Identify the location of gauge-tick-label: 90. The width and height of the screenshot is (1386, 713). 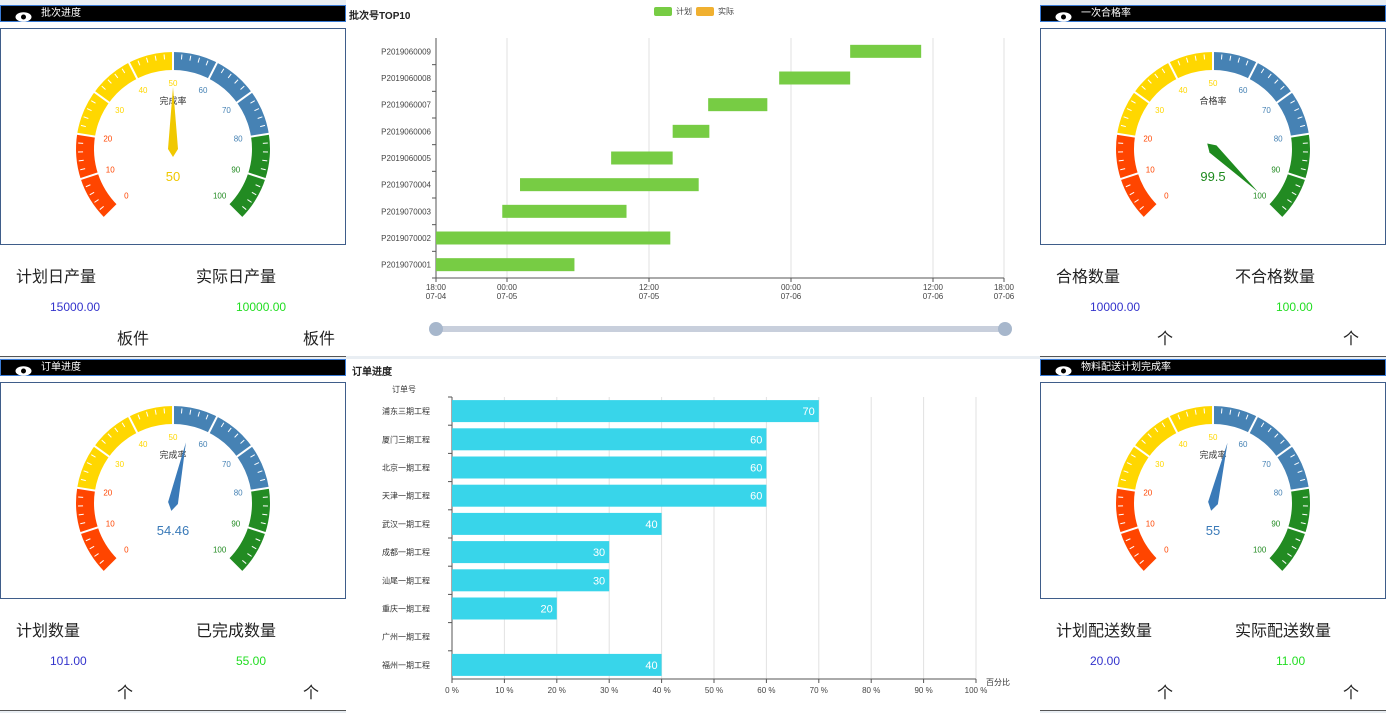
(235, 169).